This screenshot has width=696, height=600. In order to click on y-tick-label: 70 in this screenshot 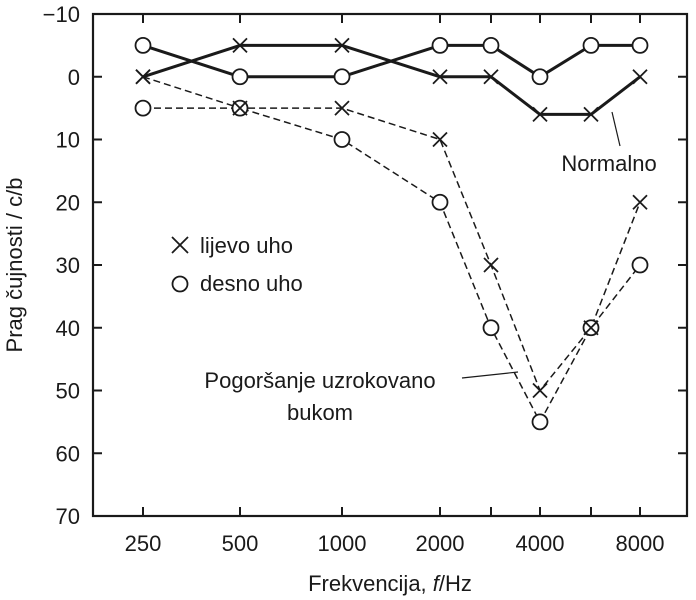, I will do `click(68, 516)`.